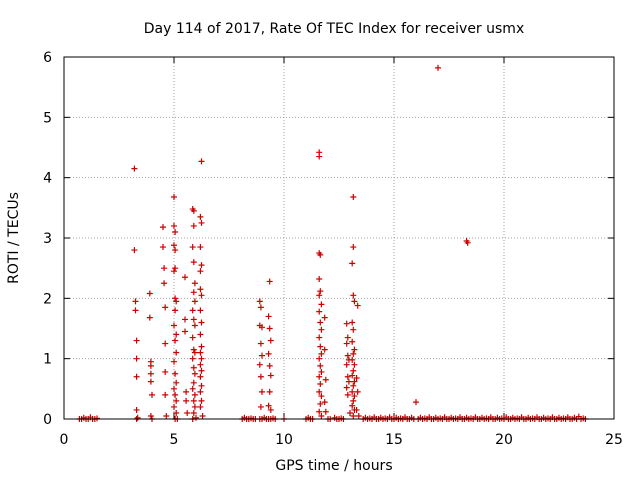  What do you see at coordinates (47, 118) in the screenshot?
I see `y-tick-label: 5` at bounding box center [47, 118].